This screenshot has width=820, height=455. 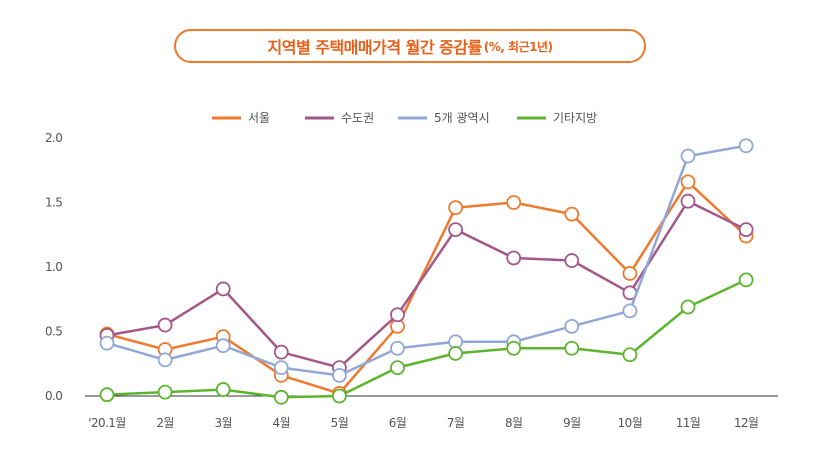 I want to click on legend-label: 5개 광역시, so click(x=462, y=118).